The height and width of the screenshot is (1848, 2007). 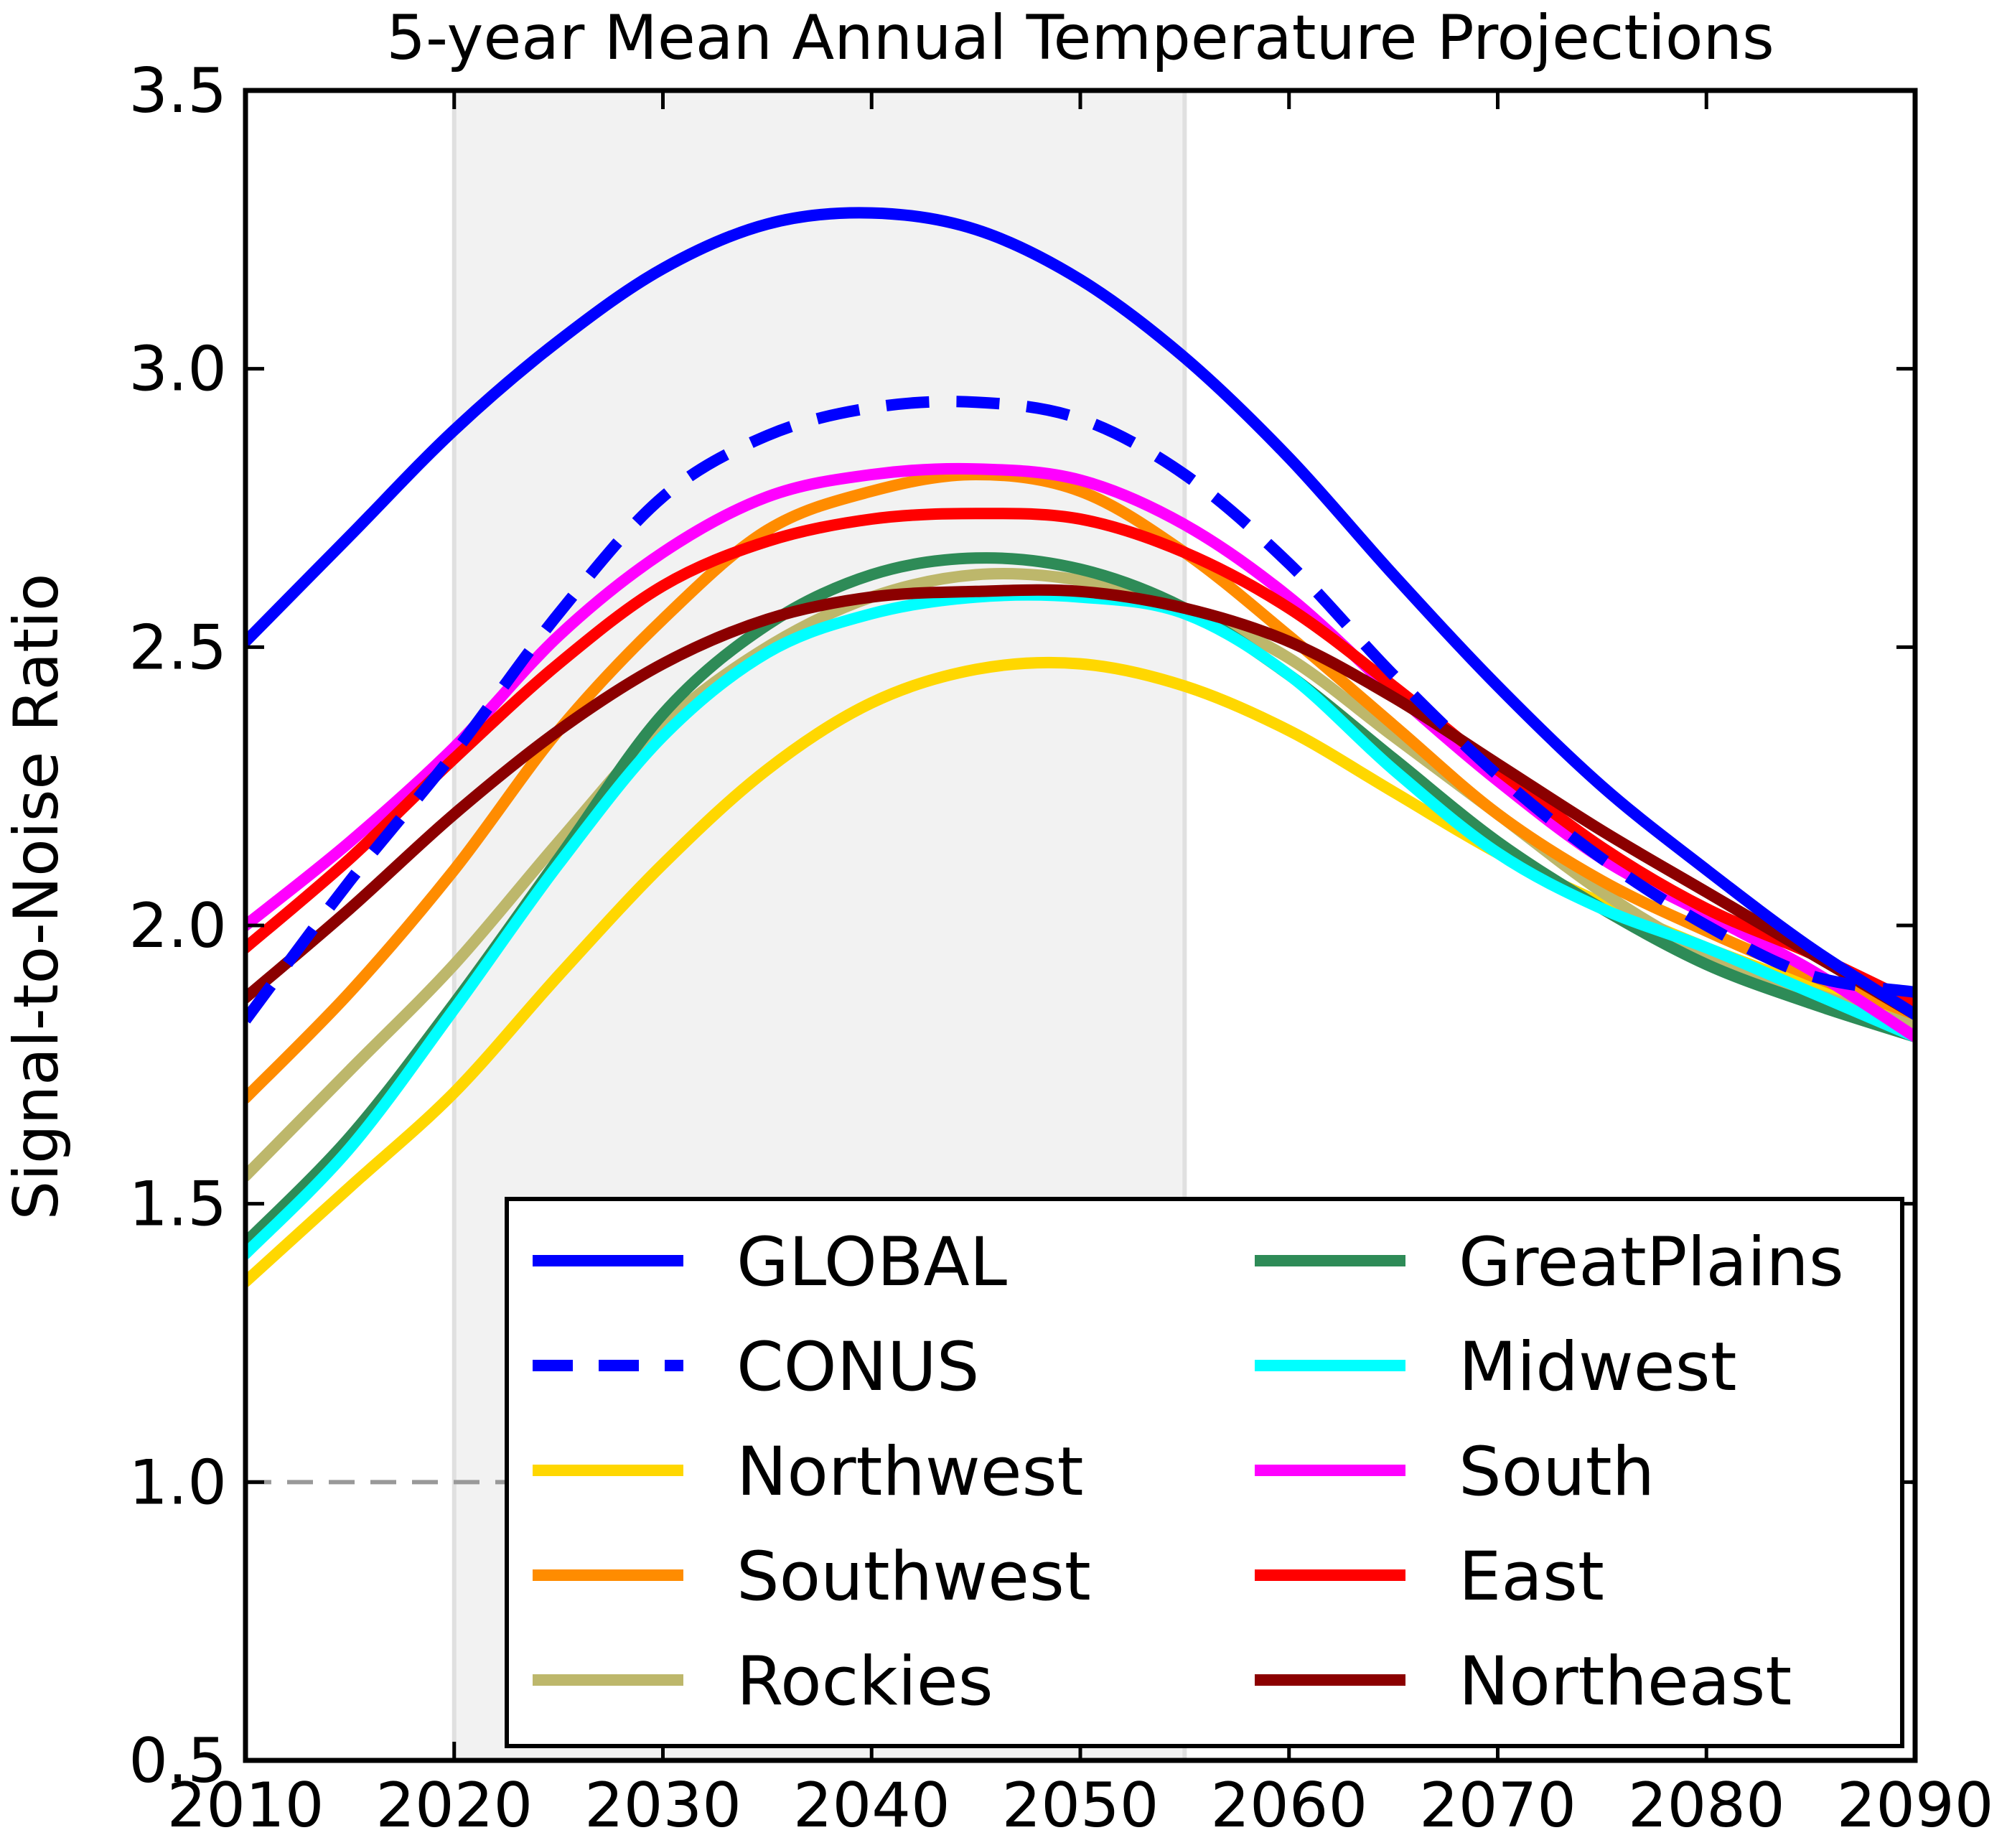 I want to click on x-tick-label: 2070, so click(x=1497, y=1806).